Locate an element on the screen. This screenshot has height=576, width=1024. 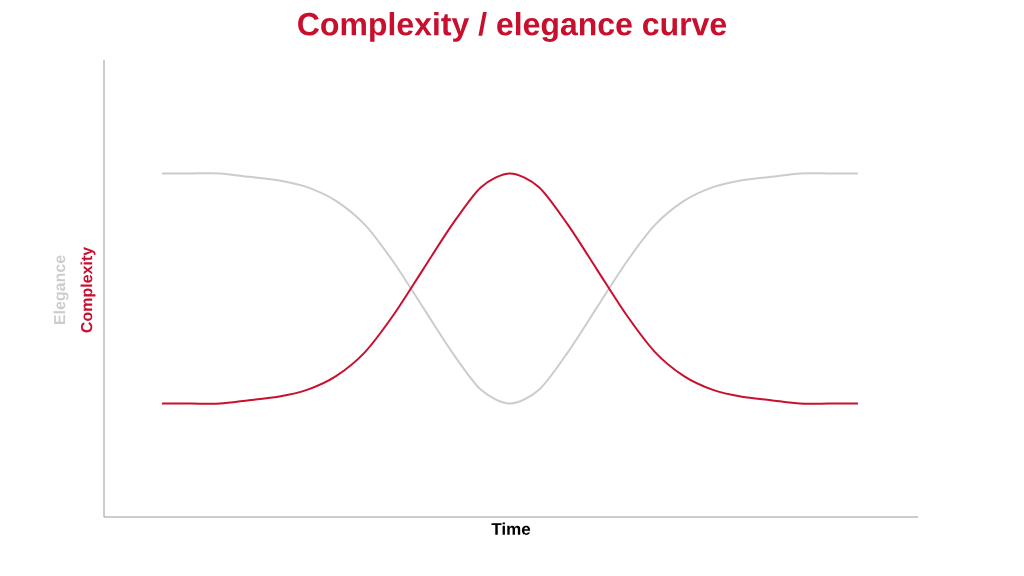
chart-title: Complexity / elegance curve is located at coordinates (512, 27).